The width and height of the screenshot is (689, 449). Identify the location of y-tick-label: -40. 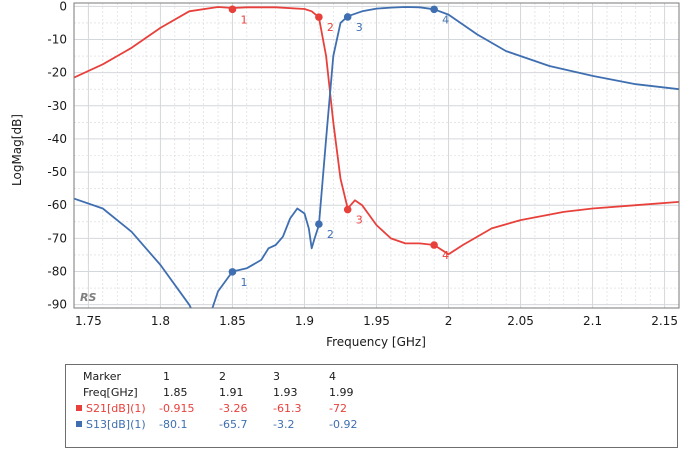
(57, 139).